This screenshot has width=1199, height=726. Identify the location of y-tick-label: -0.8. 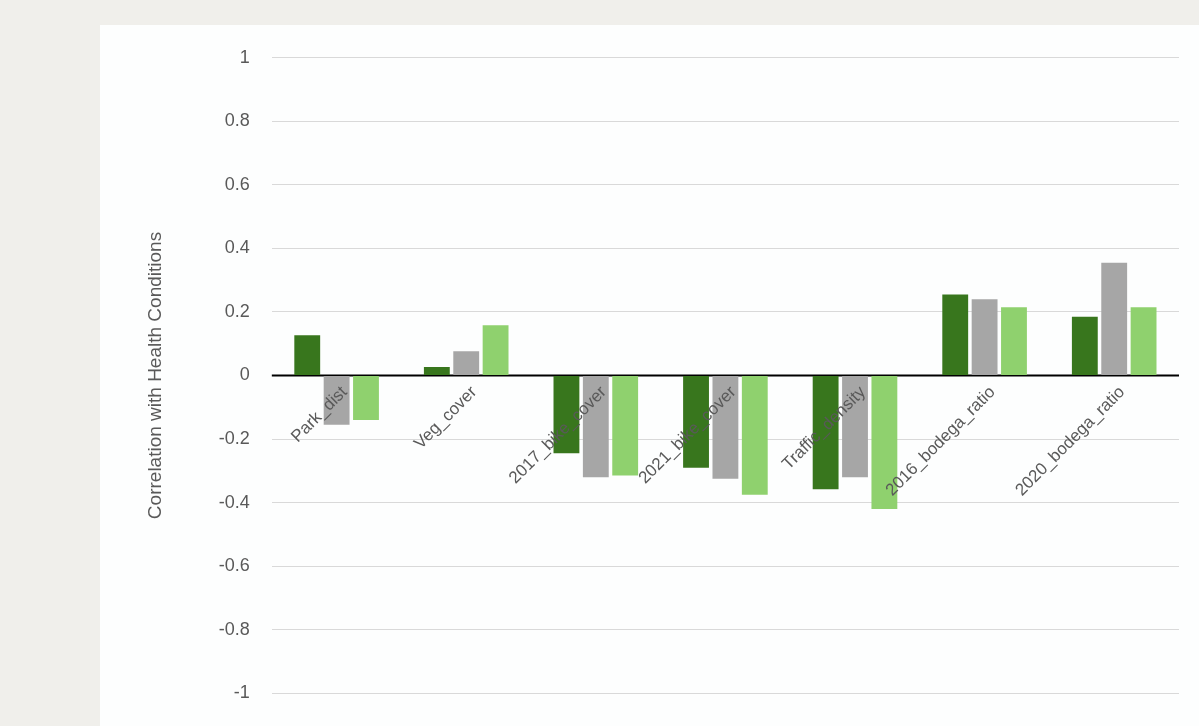
(234, 628).